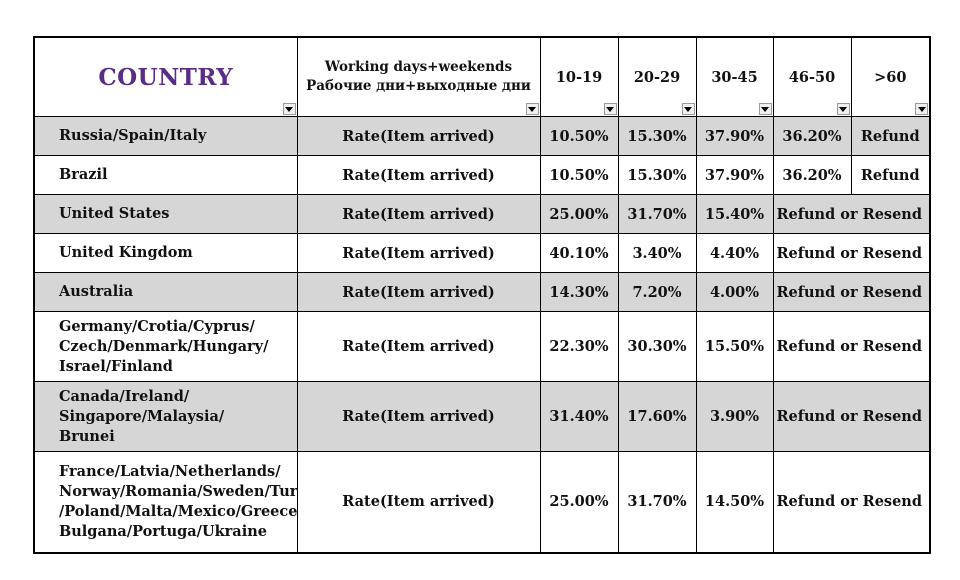 The height and width of the screenshot is (580, 960). What do you see at coordinates (579, 346) in the screenshot?
I see `value-10-19: 22.30%` at bounding box center [579, 346].